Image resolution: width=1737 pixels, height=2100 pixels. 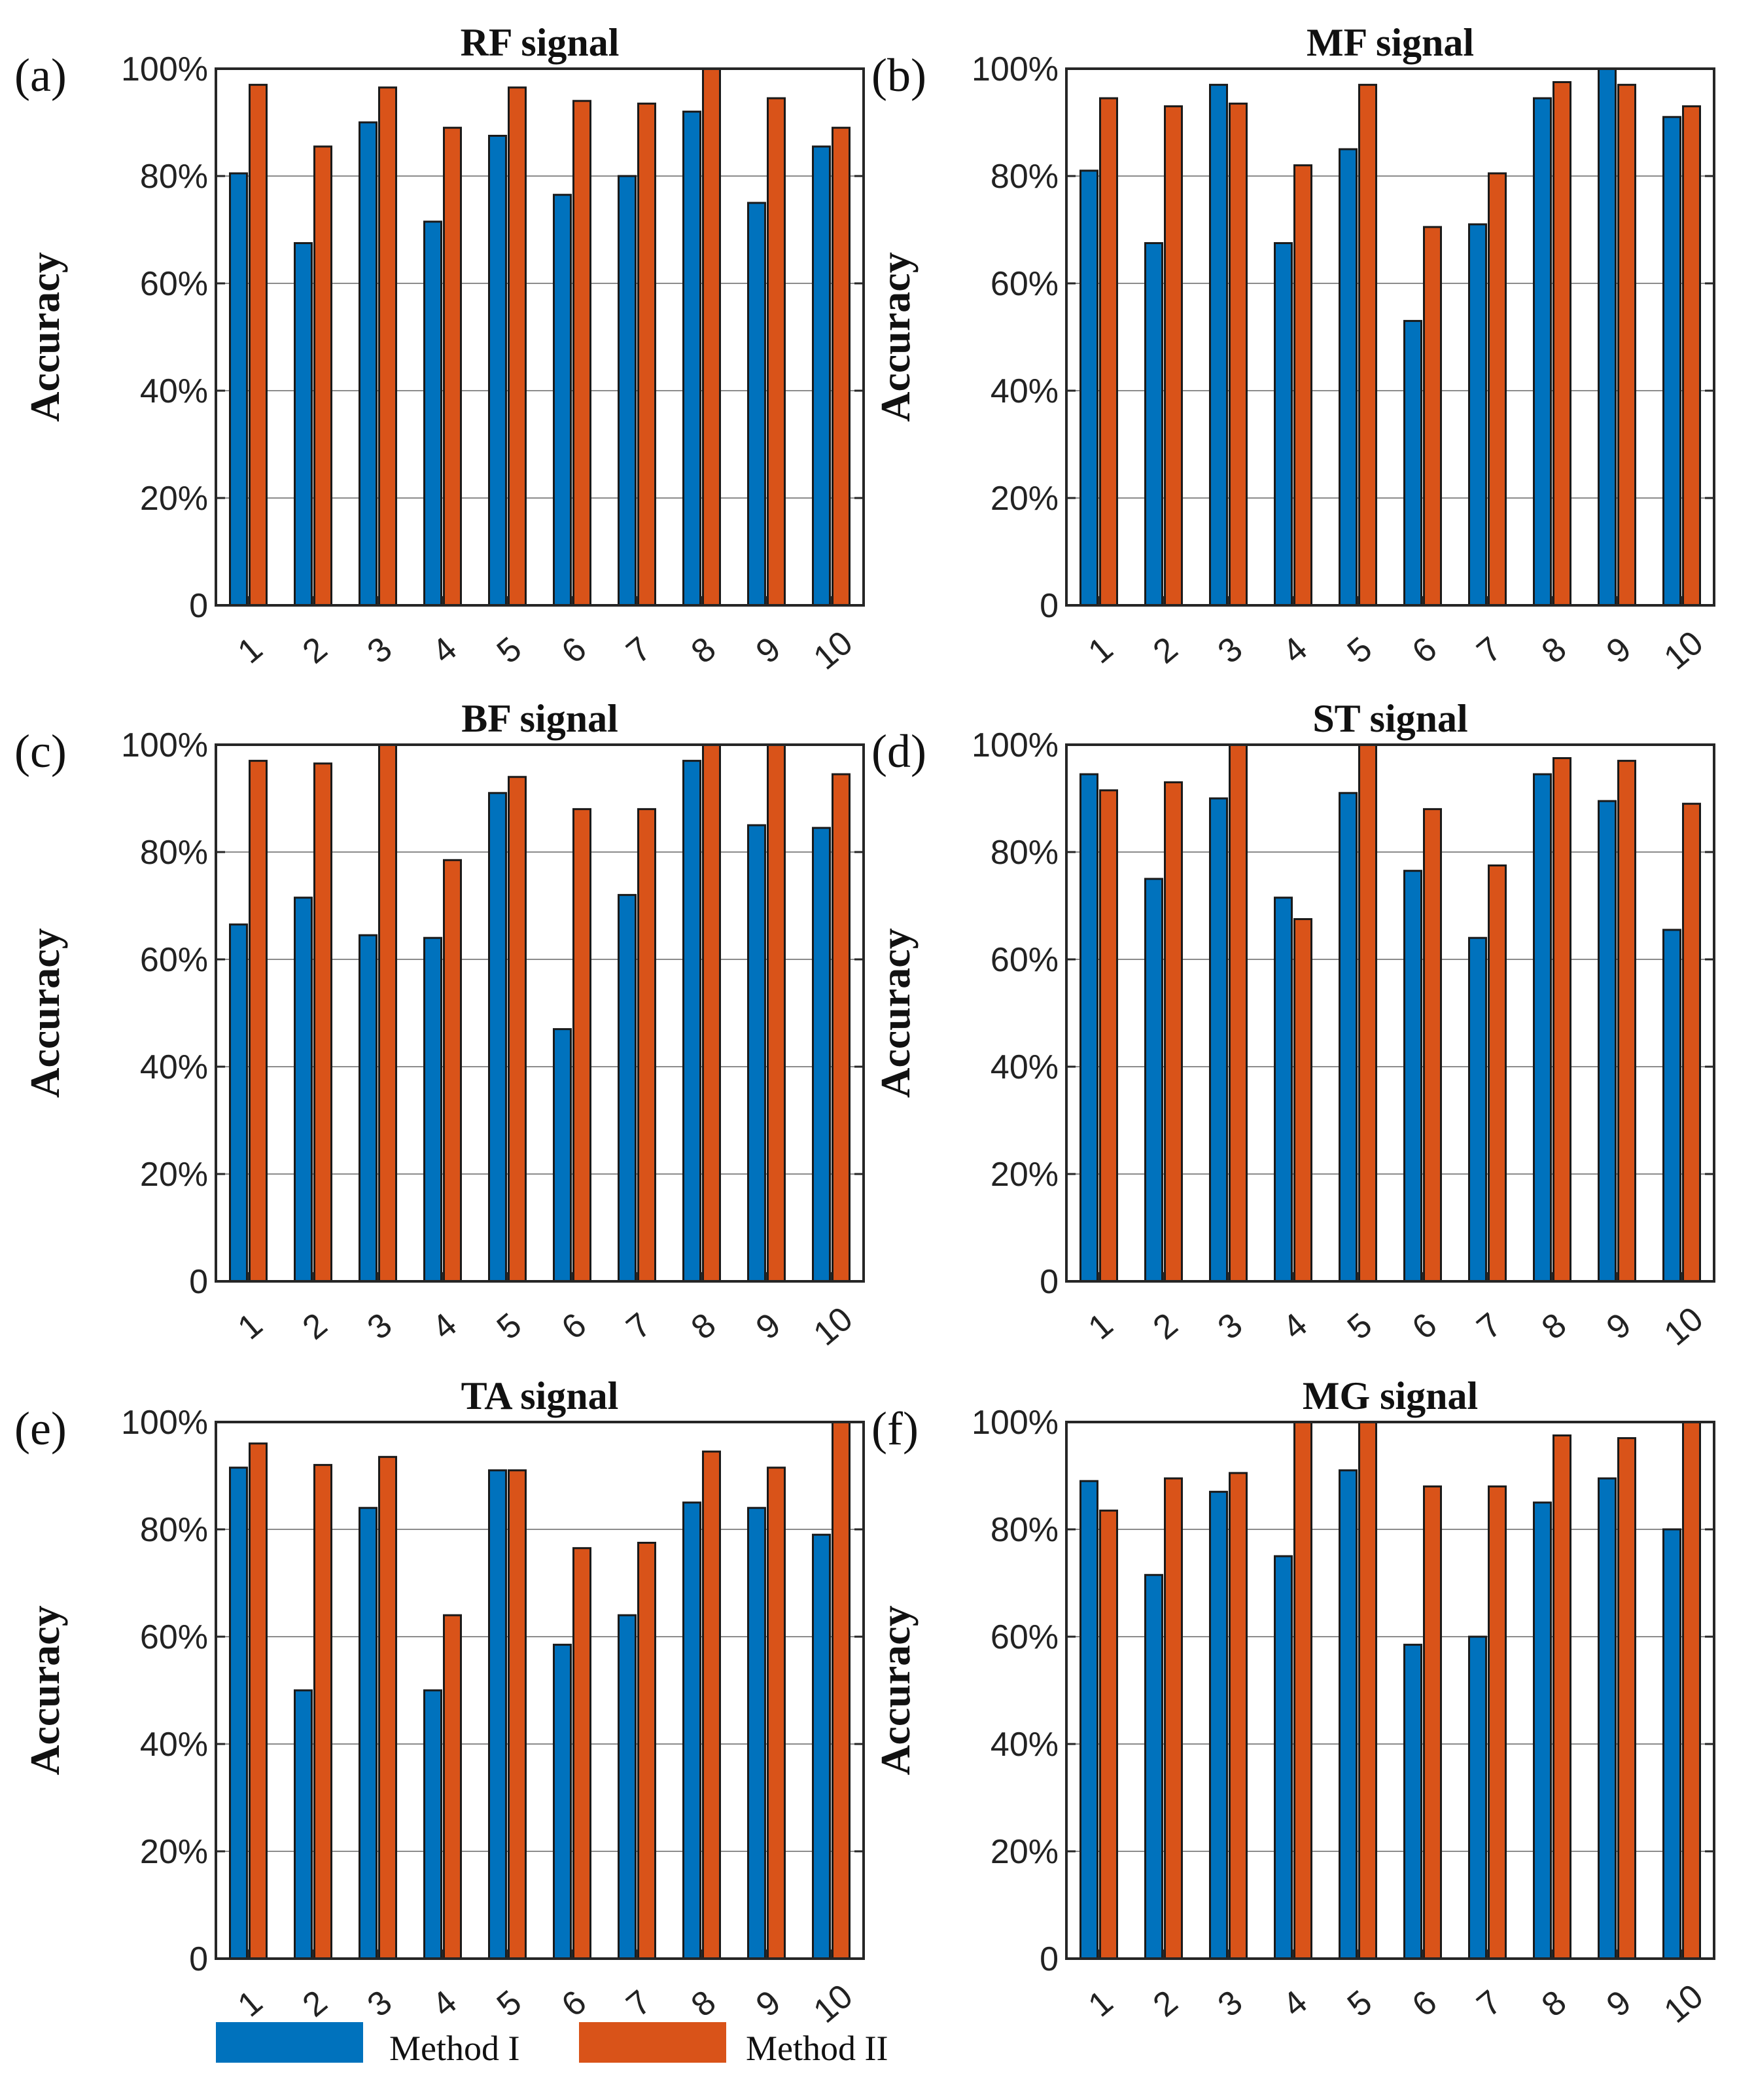 What do you see at coordinates (539, 718) in the screenshot?
I see `chart-title: BF signal` at bounding box center [539, 718].